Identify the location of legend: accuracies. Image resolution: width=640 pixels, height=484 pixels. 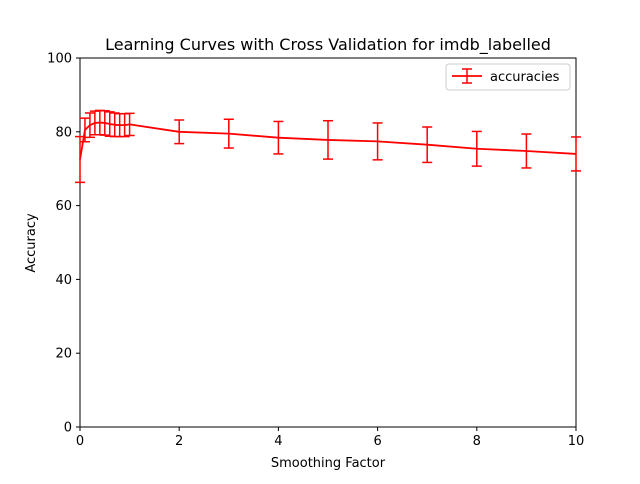
(508, 77).